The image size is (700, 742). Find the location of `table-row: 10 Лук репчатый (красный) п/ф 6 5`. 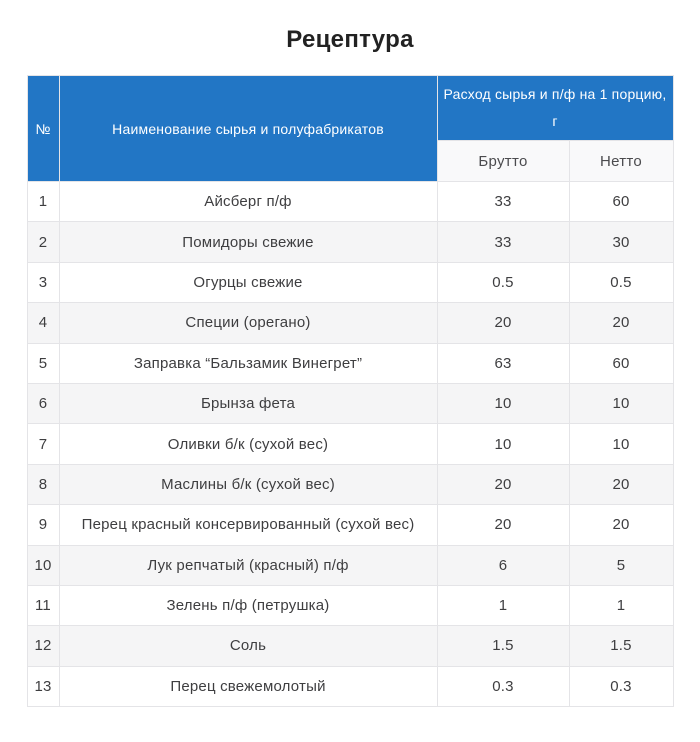

table-row: 10 Лук репчатый (красный) п/ф 6 5 is located at coordinates (350, 565).